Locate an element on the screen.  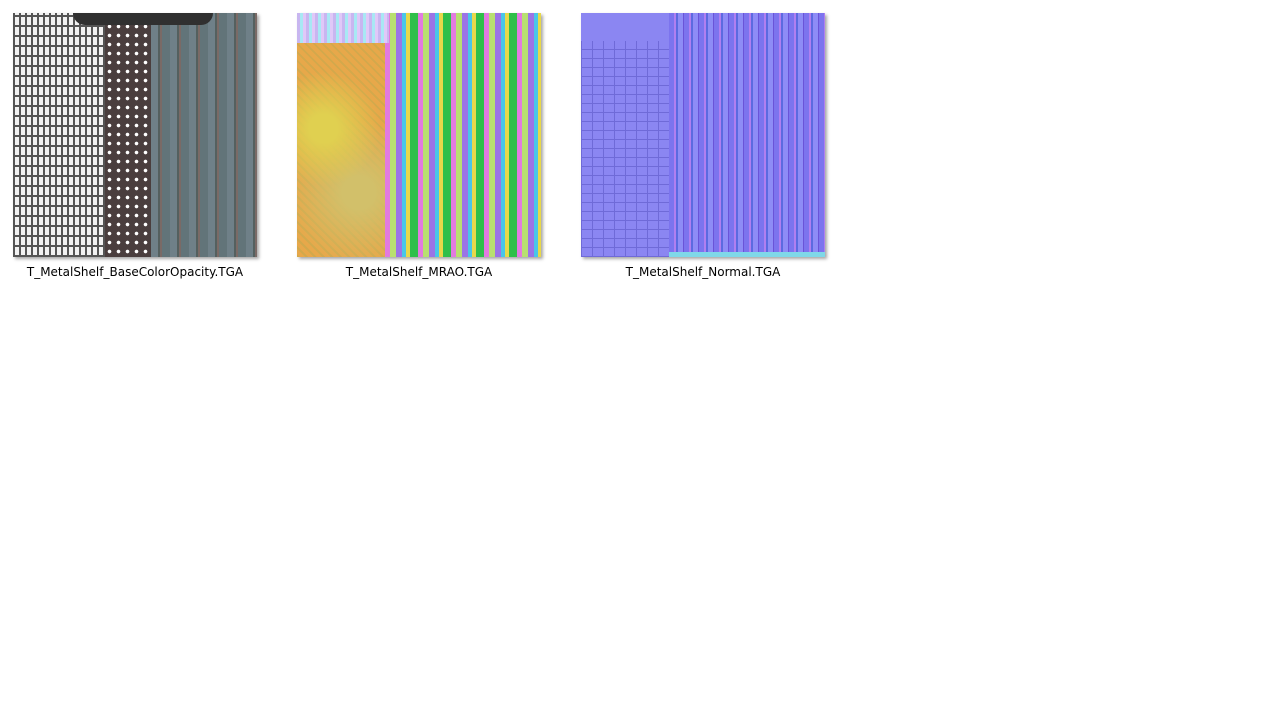
file-item: T_MetalShelf_BaseColorOpacity.TGA is located at coordinates (155, 153).